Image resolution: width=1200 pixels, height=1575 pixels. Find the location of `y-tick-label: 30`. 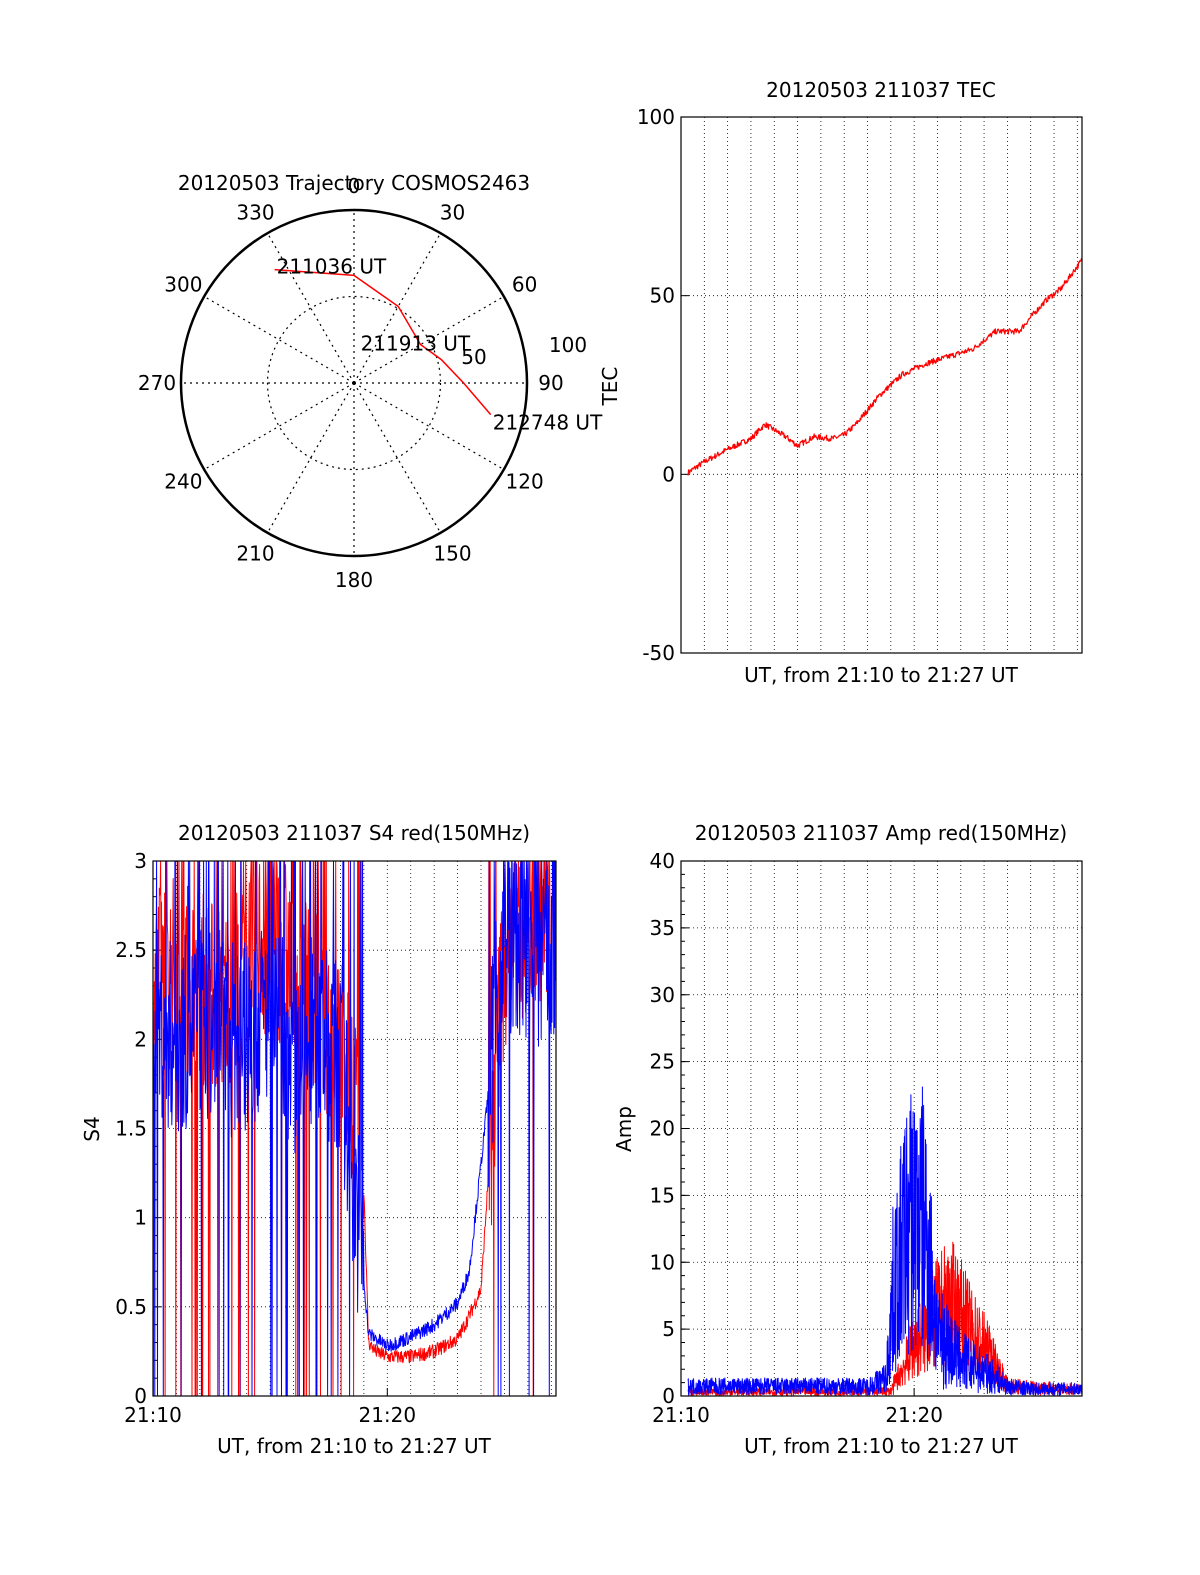

y-tick-label: 30 is located at coordinates (662, 995).